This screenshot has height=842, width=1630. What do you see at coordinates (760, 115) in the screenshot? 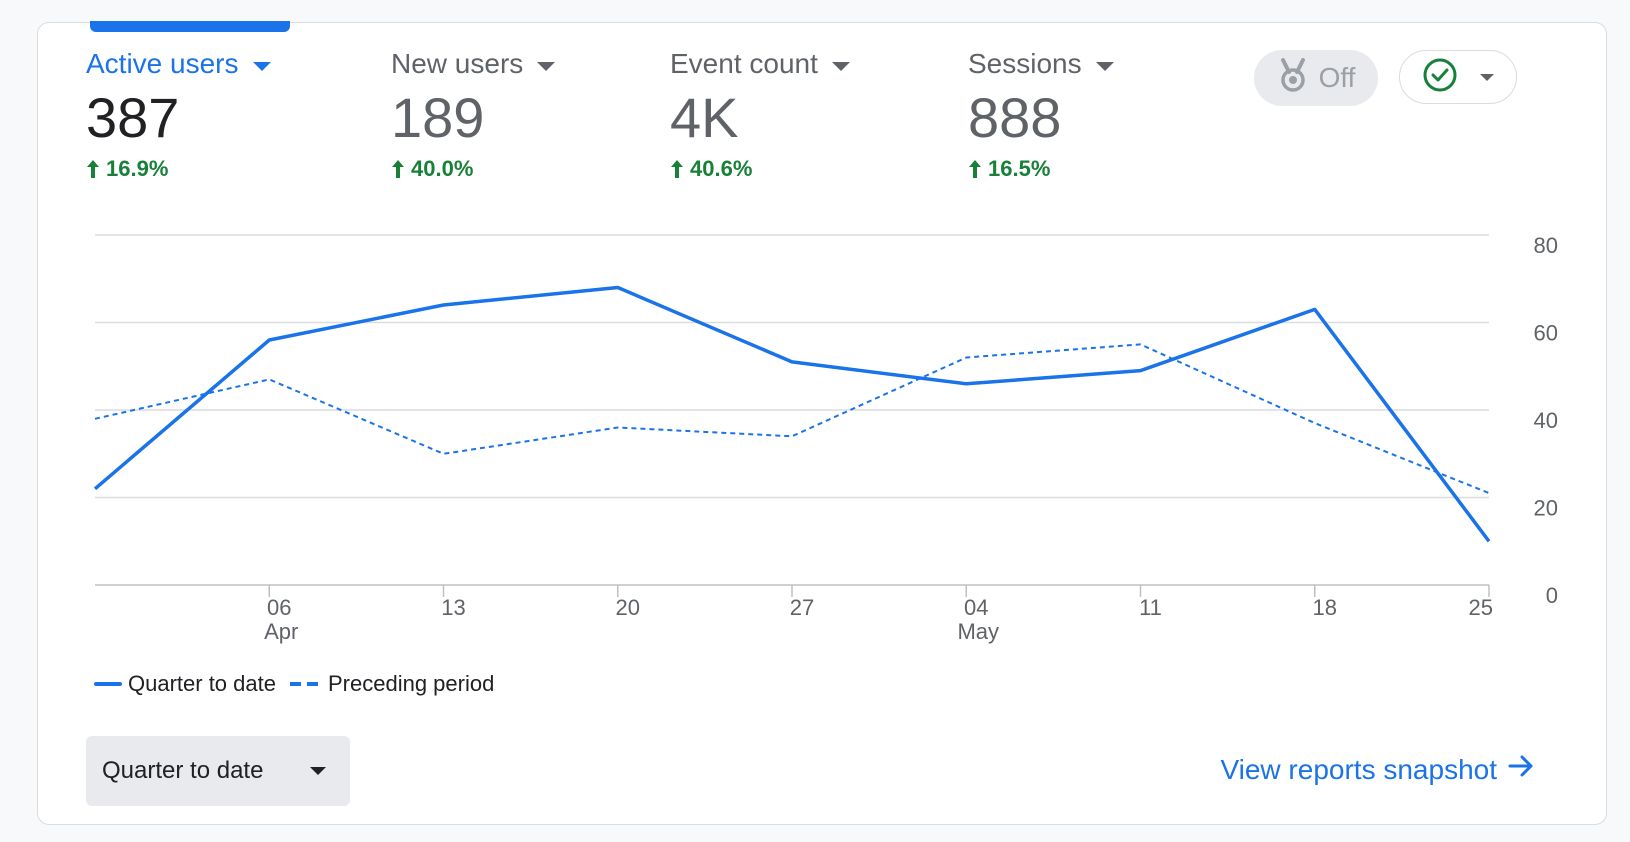
I see `metric-tab-event-count: Event count 4K 40.6%` at bounding box center [760, 115].